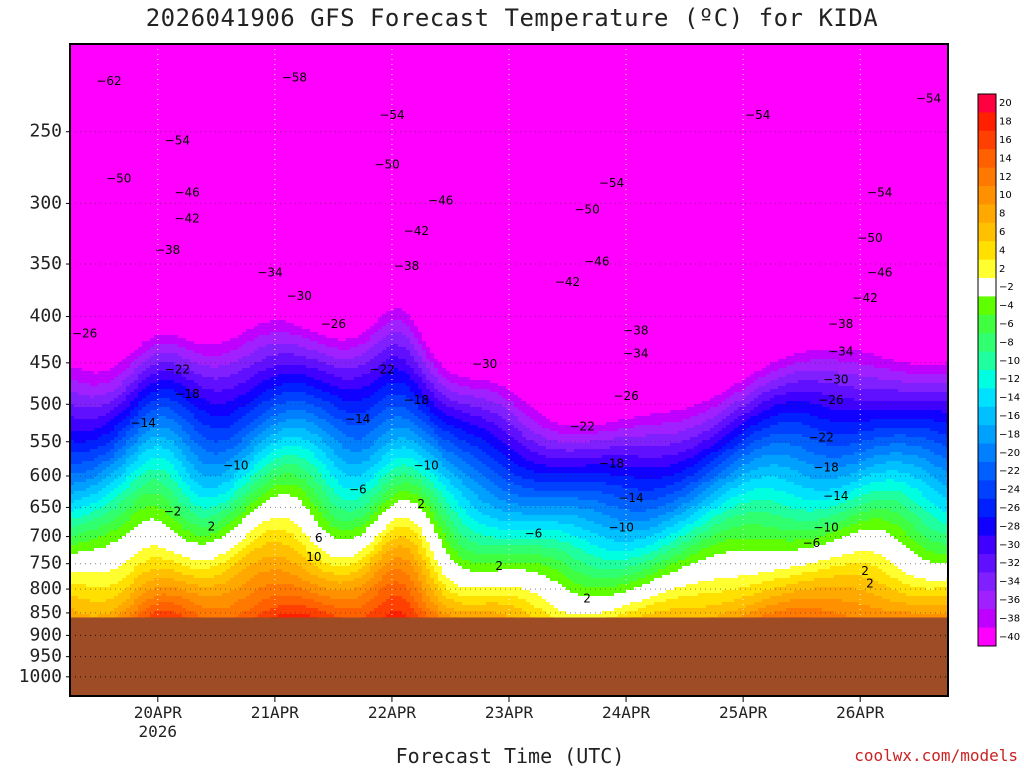 This screenshot has height=768, width=1024. Describe the element at coordinates (1009, 471) in the screenshot. I see `colorbar-label: −22` at that location.